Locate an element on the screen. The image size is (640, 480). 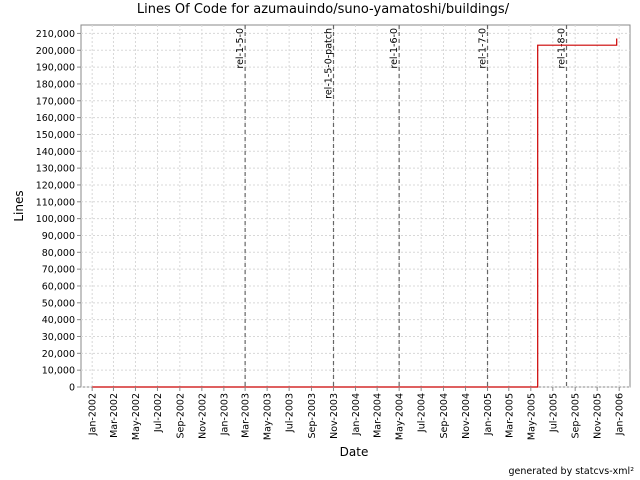
y-tick-label: 110,000 is located at coordinates (55, 202).